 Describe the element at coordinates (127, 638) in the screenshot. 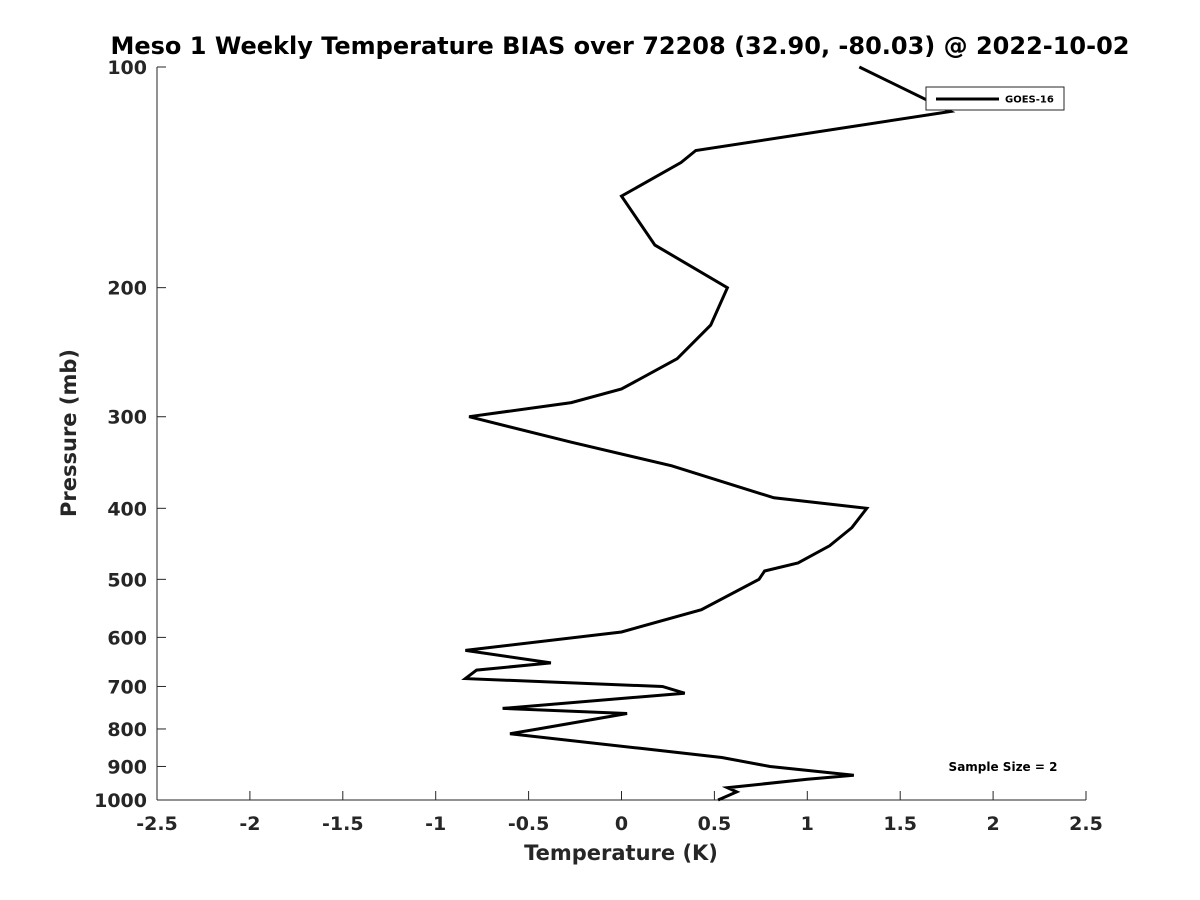

I see `y-tick-label: 600` at that location.